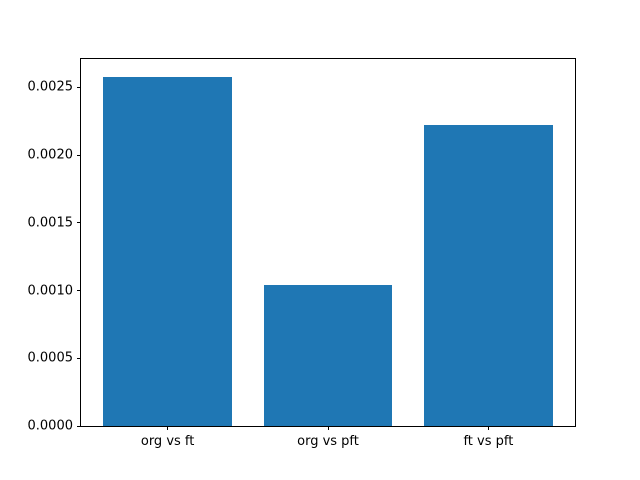 The width and height of the screenshot is (640, 480). I want to click on y-tick-label: 0.0020, so click(50, 155).